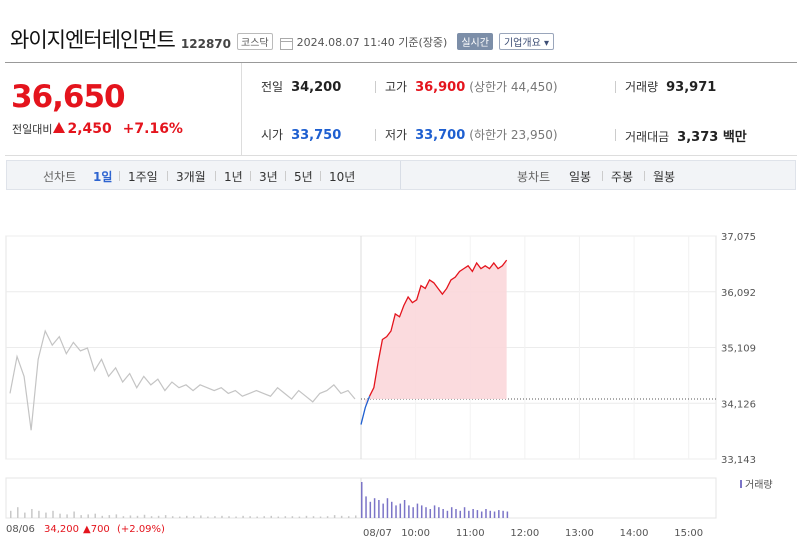 Image resolution: width=797 pixels, height=557 pixels. I want to click on prev-day-date: 08/06, so click(20, 529).